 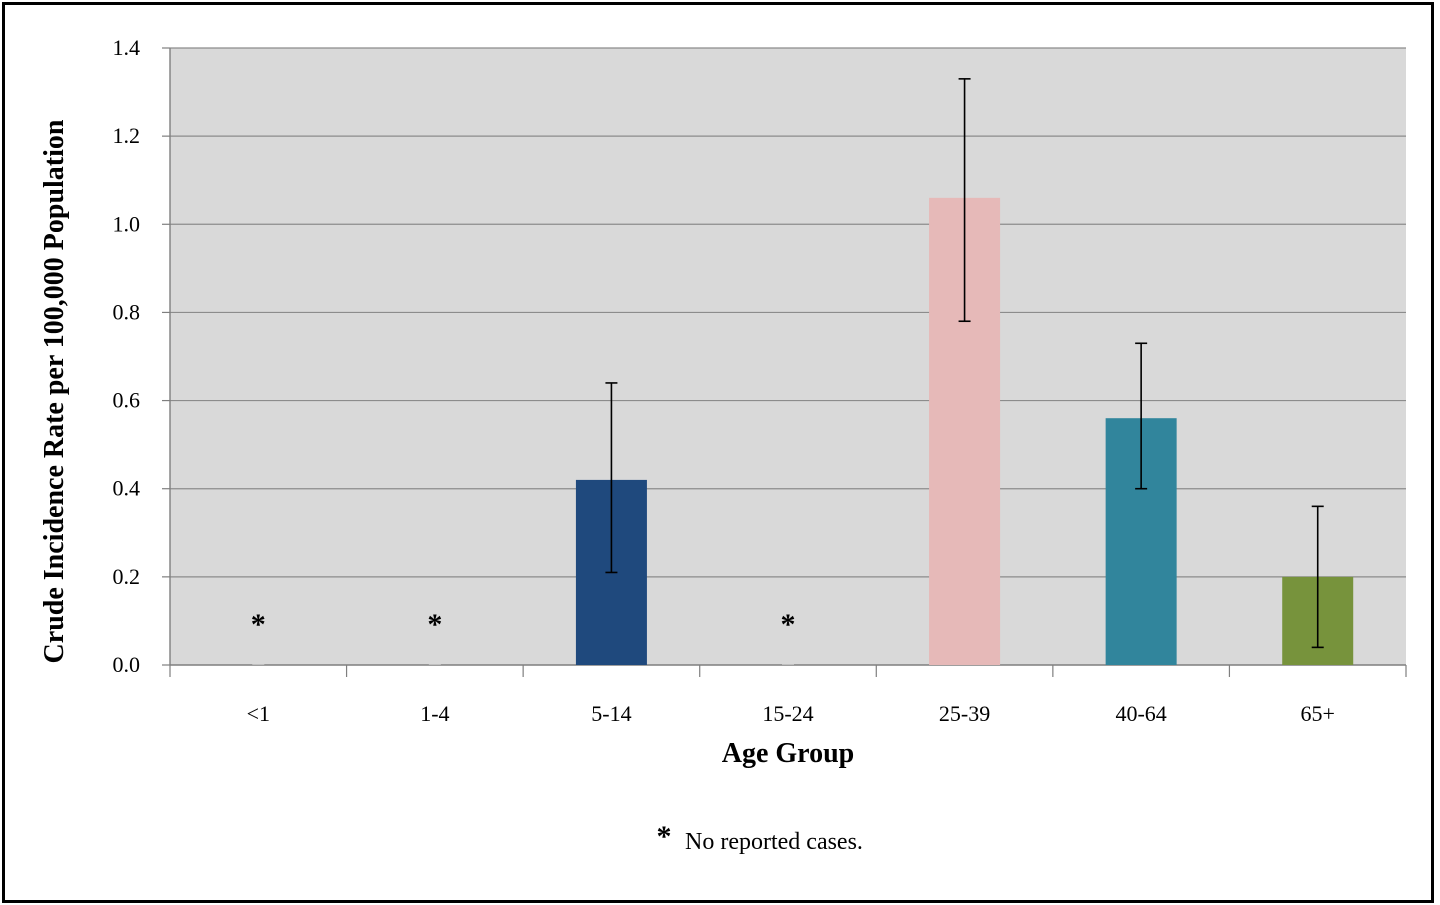 I want to click on x-tick-label: <1, so click(x=258, y=713).